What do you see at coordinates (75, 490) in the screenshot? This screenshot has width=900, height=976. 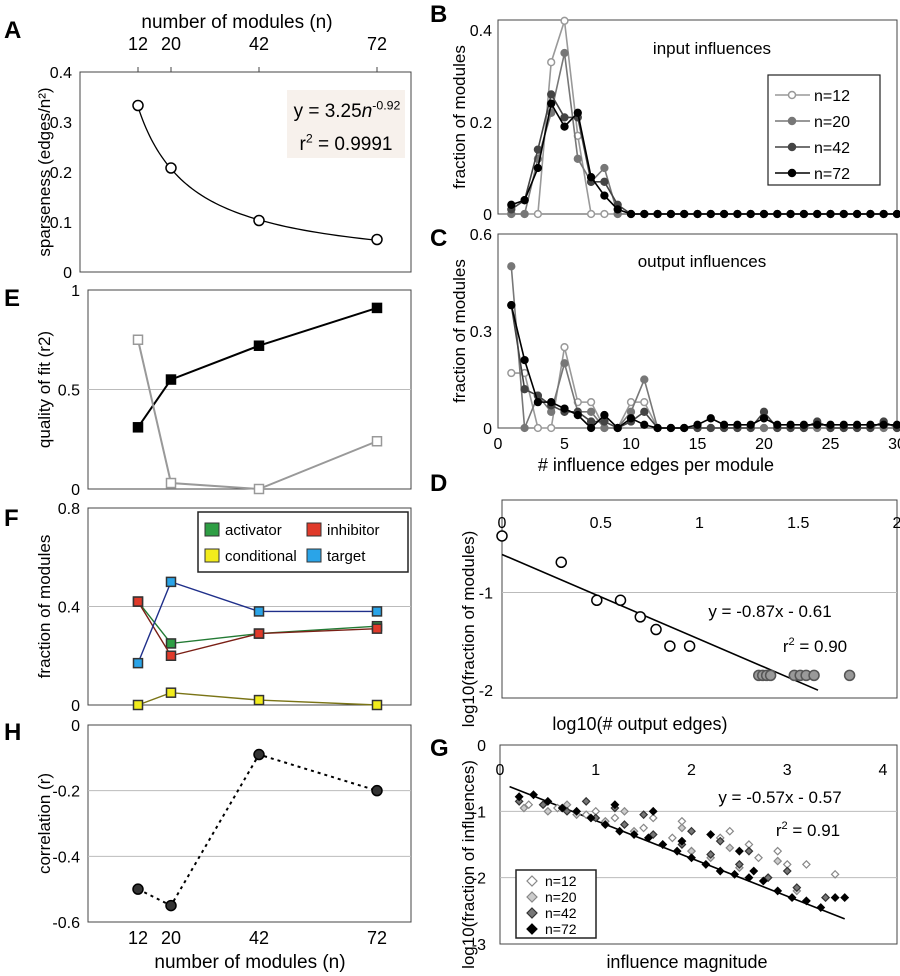 I see `panel-e-ytick: 0` at bounding box center [75, 490].